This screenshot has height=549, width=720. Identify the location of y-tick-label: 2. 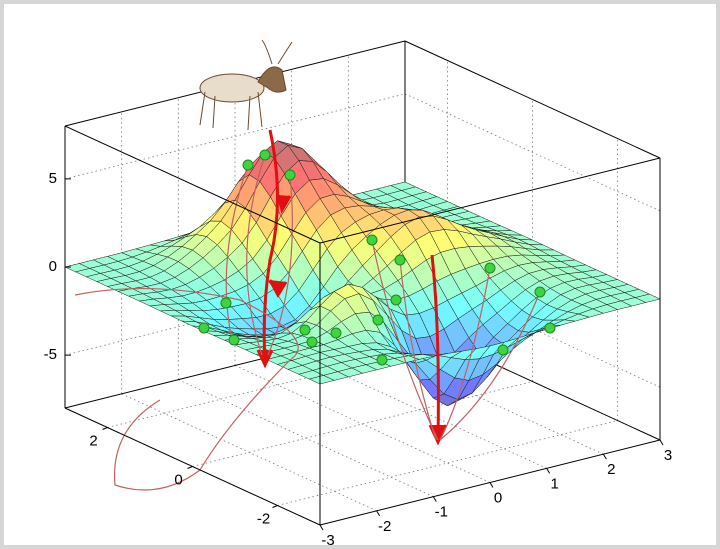
(93, 440).